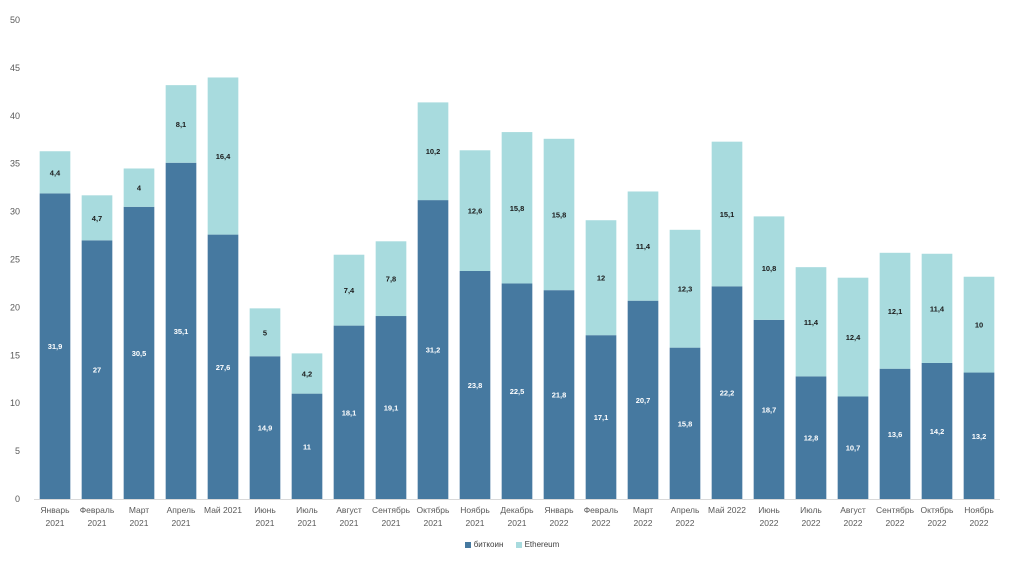 This screenshot has height=561, width=1024. Describe the element at coordinates (17, 499) in the screenshot. I see `y-tick-label: 0` at that location.